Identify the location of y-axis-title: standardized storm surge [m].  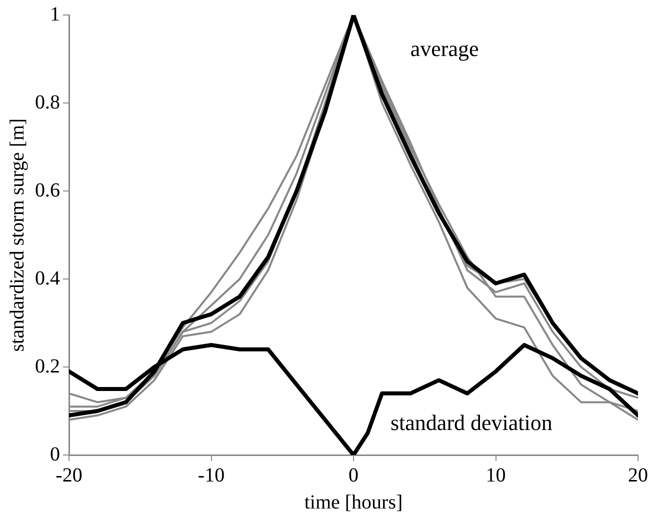
(17, 235).